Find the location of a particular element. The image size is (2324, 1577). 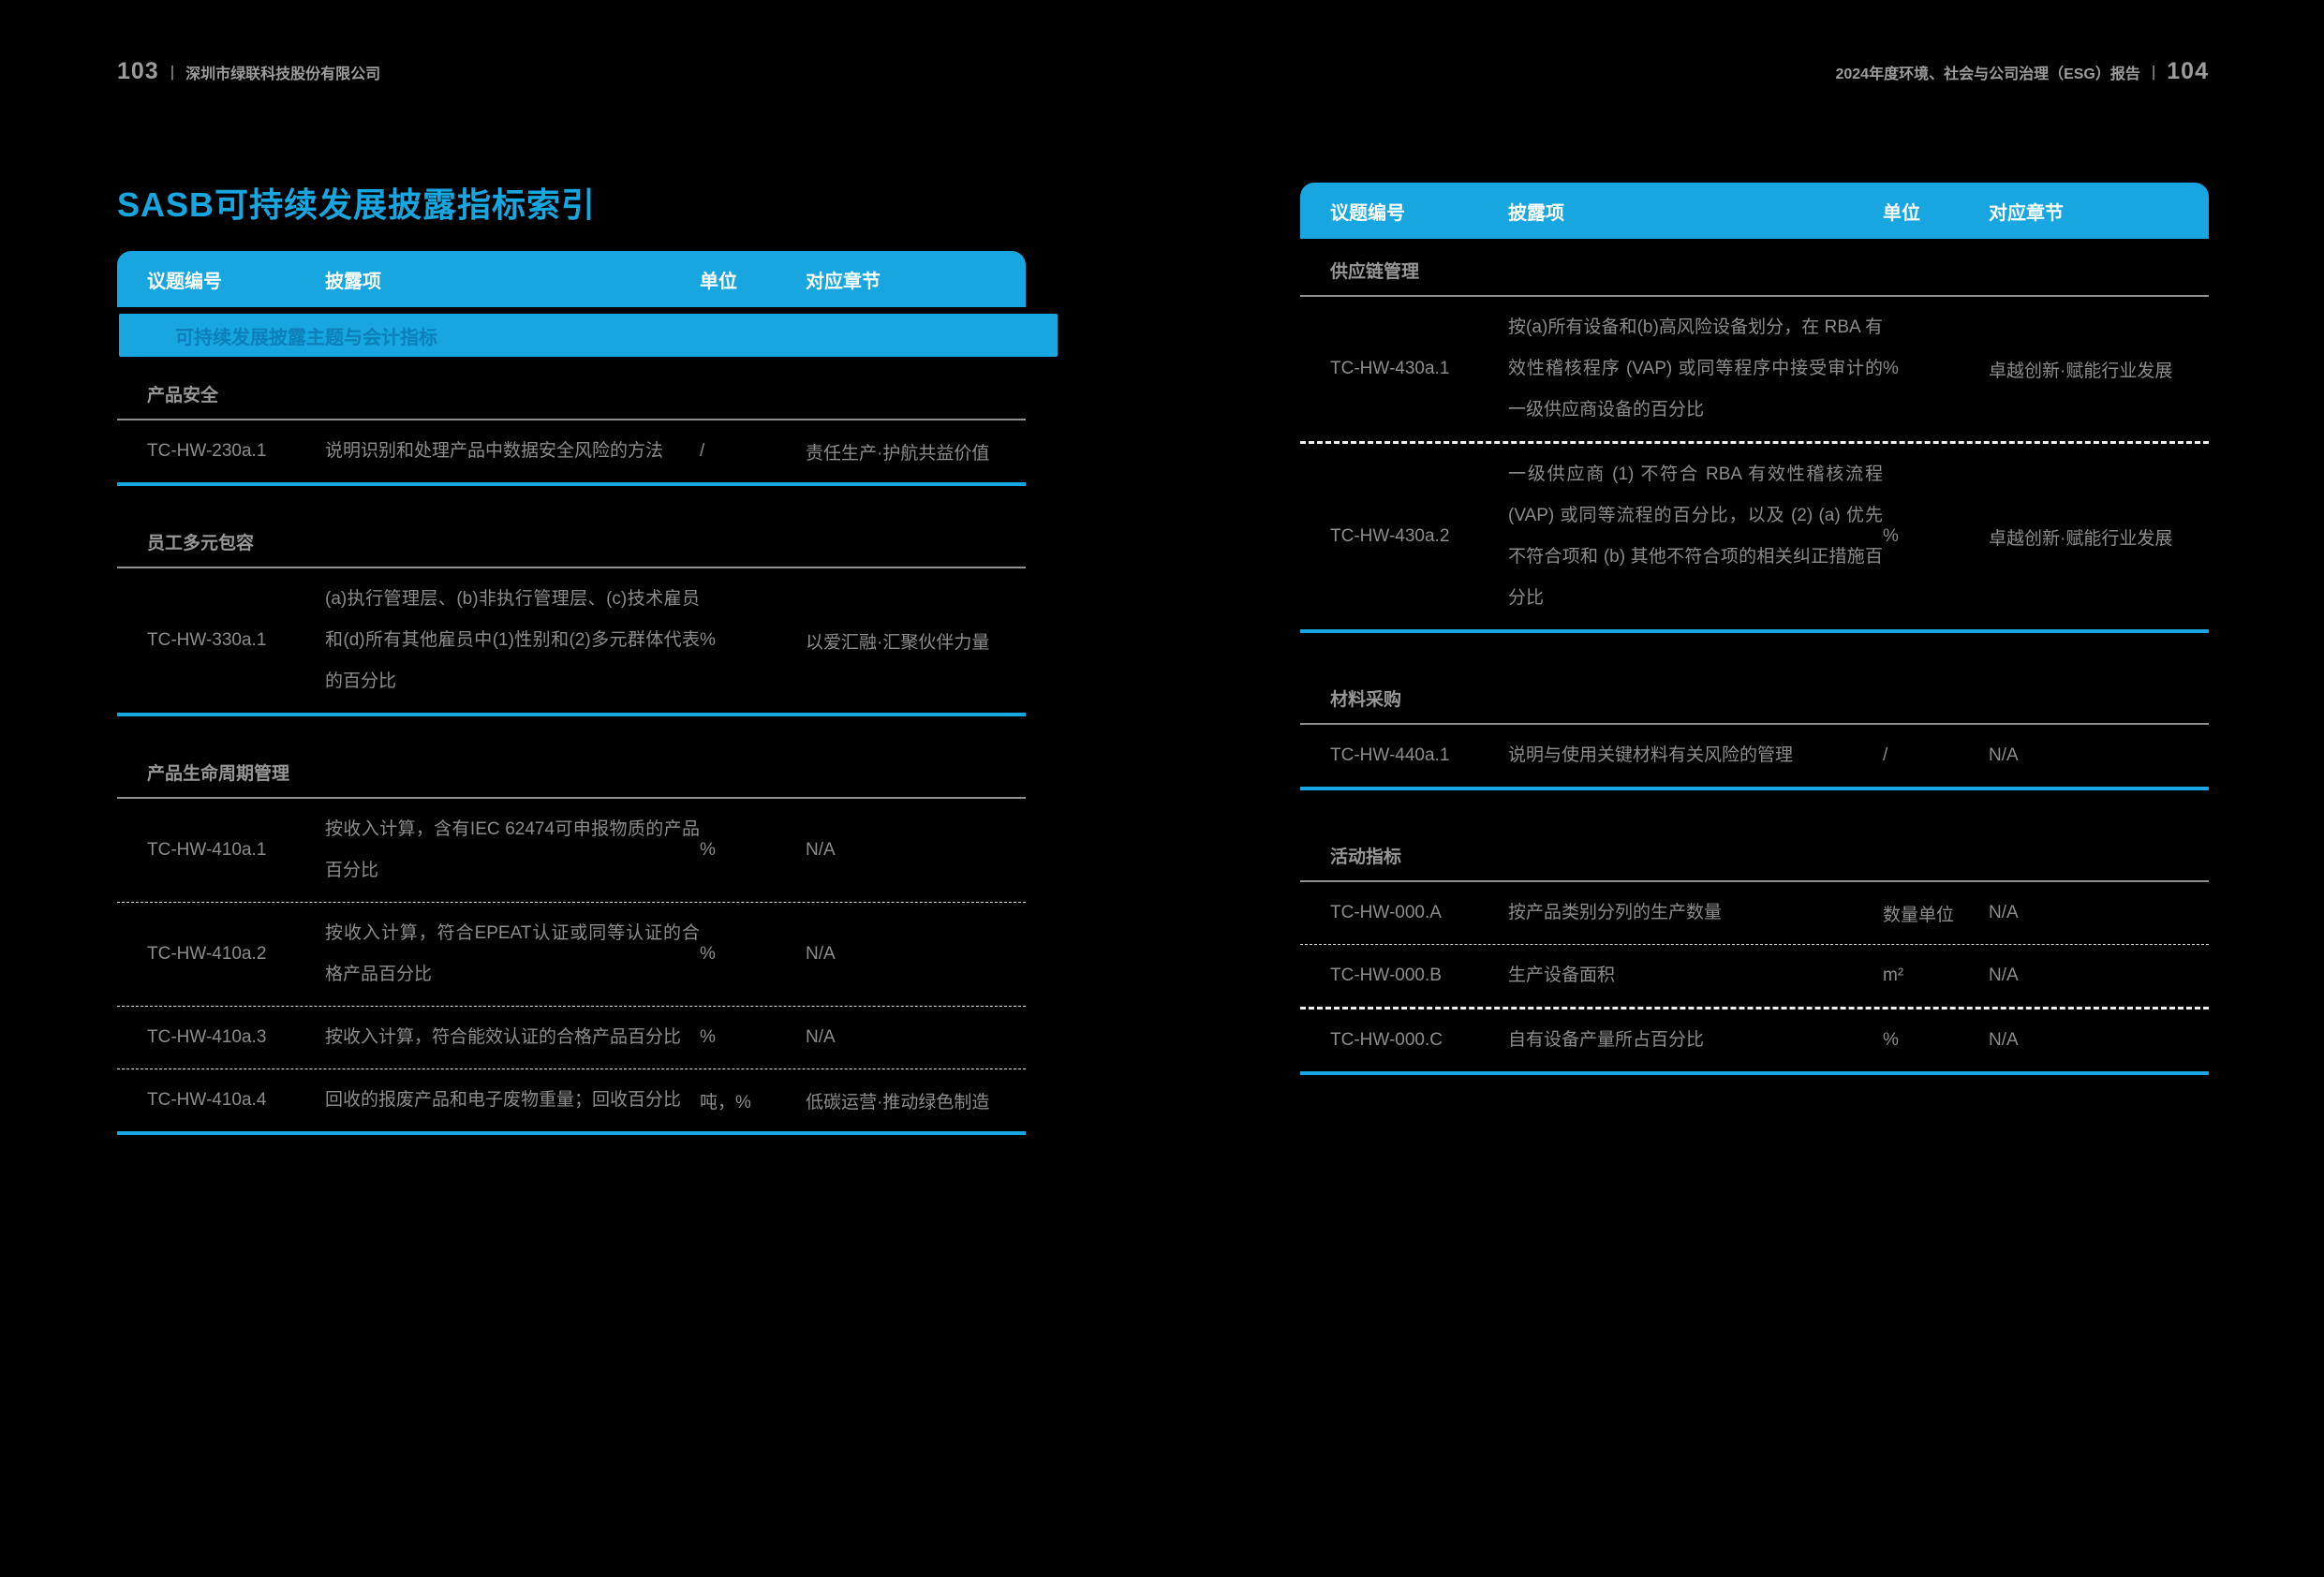

cell-topic-code: TC-HW-430a.2 is located at coordinates (1390, 536).